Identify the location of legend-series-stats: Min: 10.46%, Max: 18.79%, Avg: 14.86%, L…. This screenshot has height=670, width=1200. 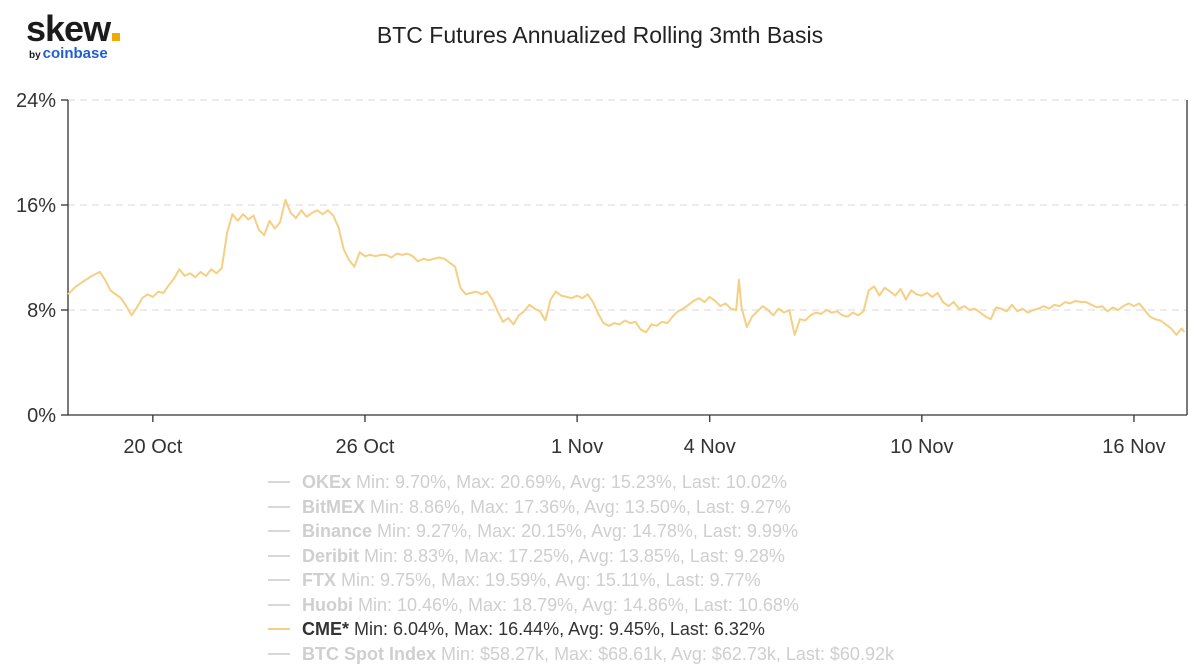
(578, 604).